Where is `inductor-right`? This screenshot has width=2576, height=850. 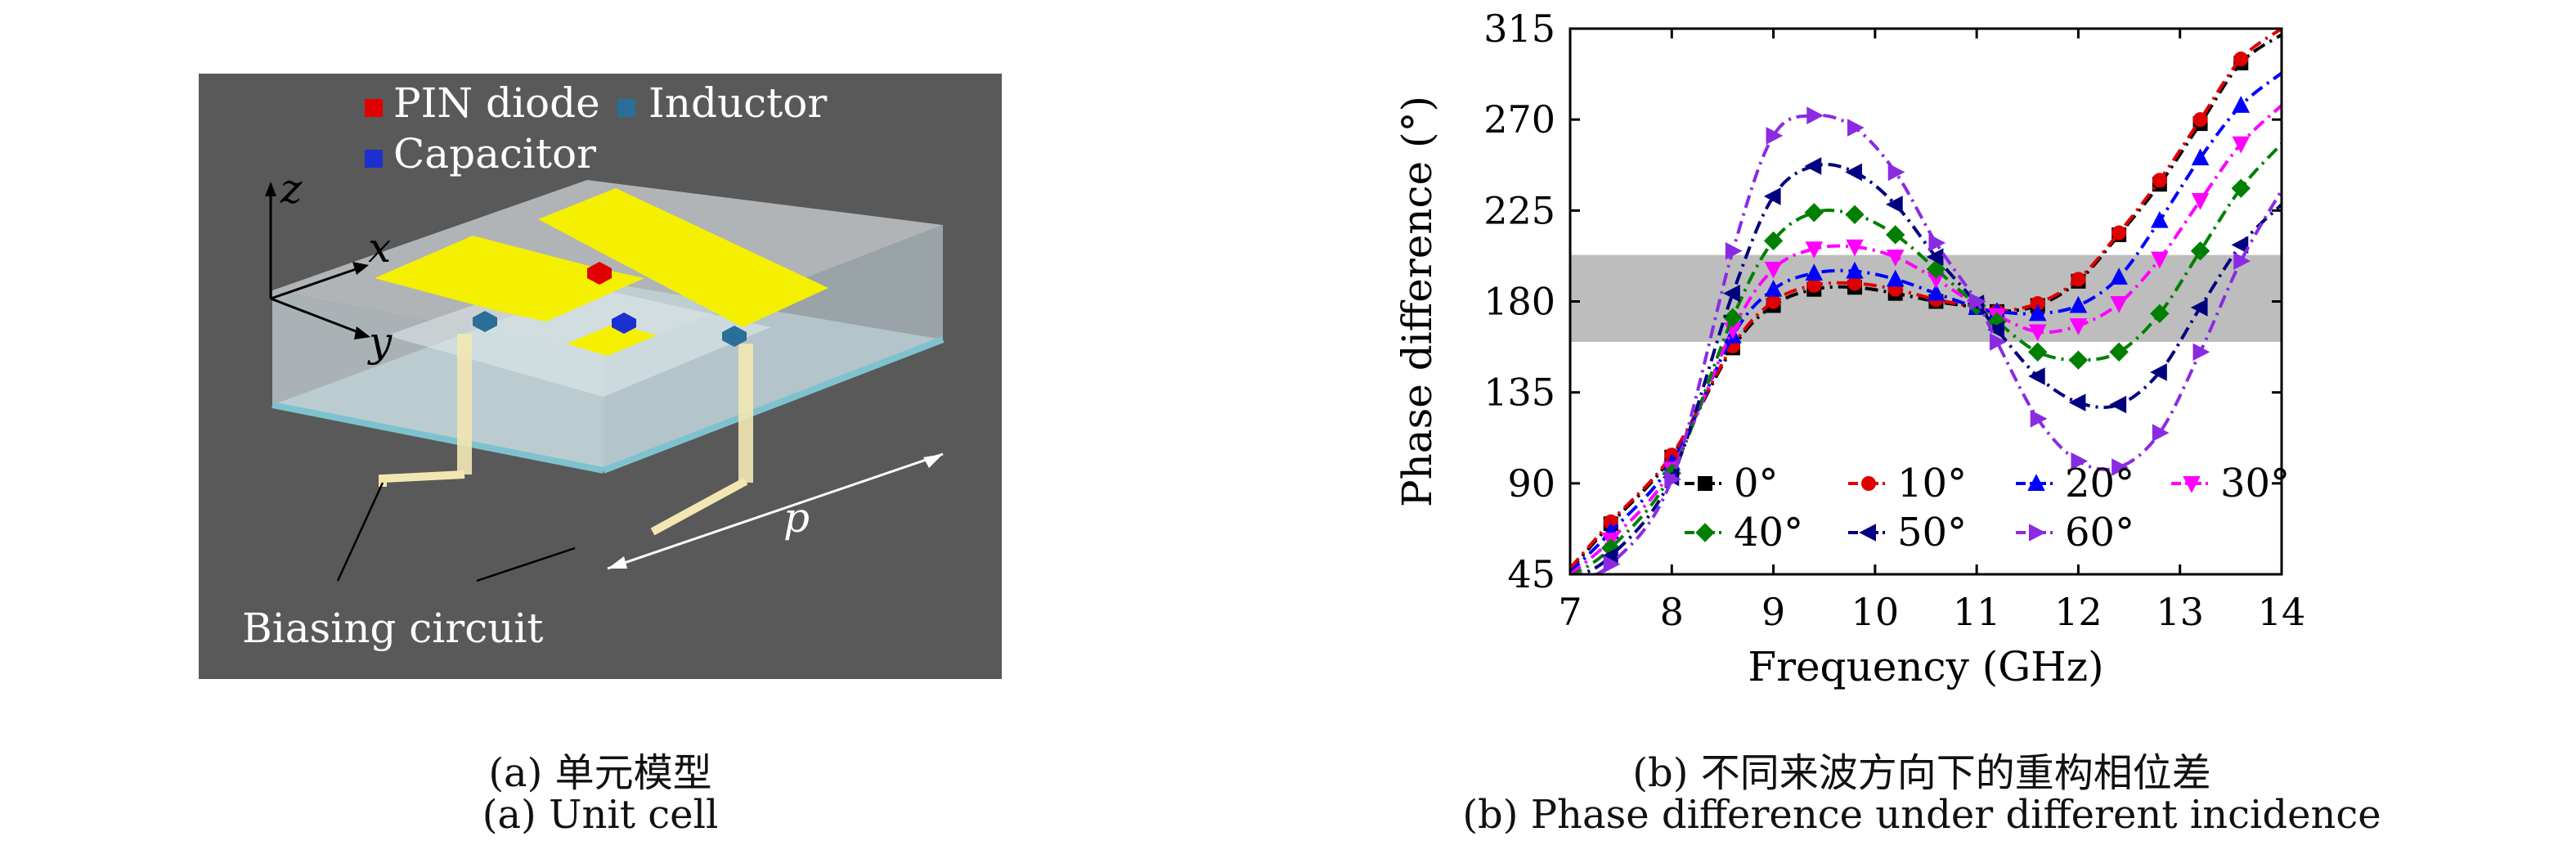
inductor-right is located at coordinates (735, 336).